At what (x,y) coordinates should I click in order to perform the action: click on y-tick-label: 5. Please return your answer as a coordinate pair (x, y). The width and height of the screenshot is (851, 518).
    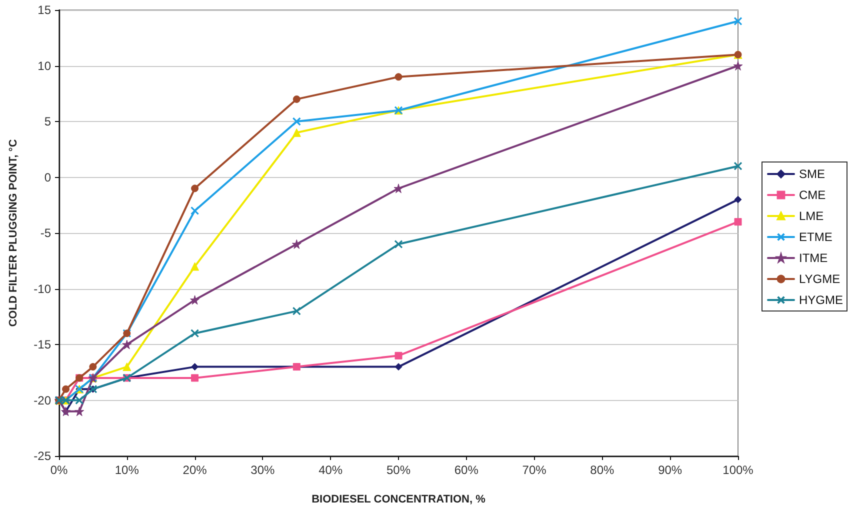
    Looking at the image, I should click on (48, 121).